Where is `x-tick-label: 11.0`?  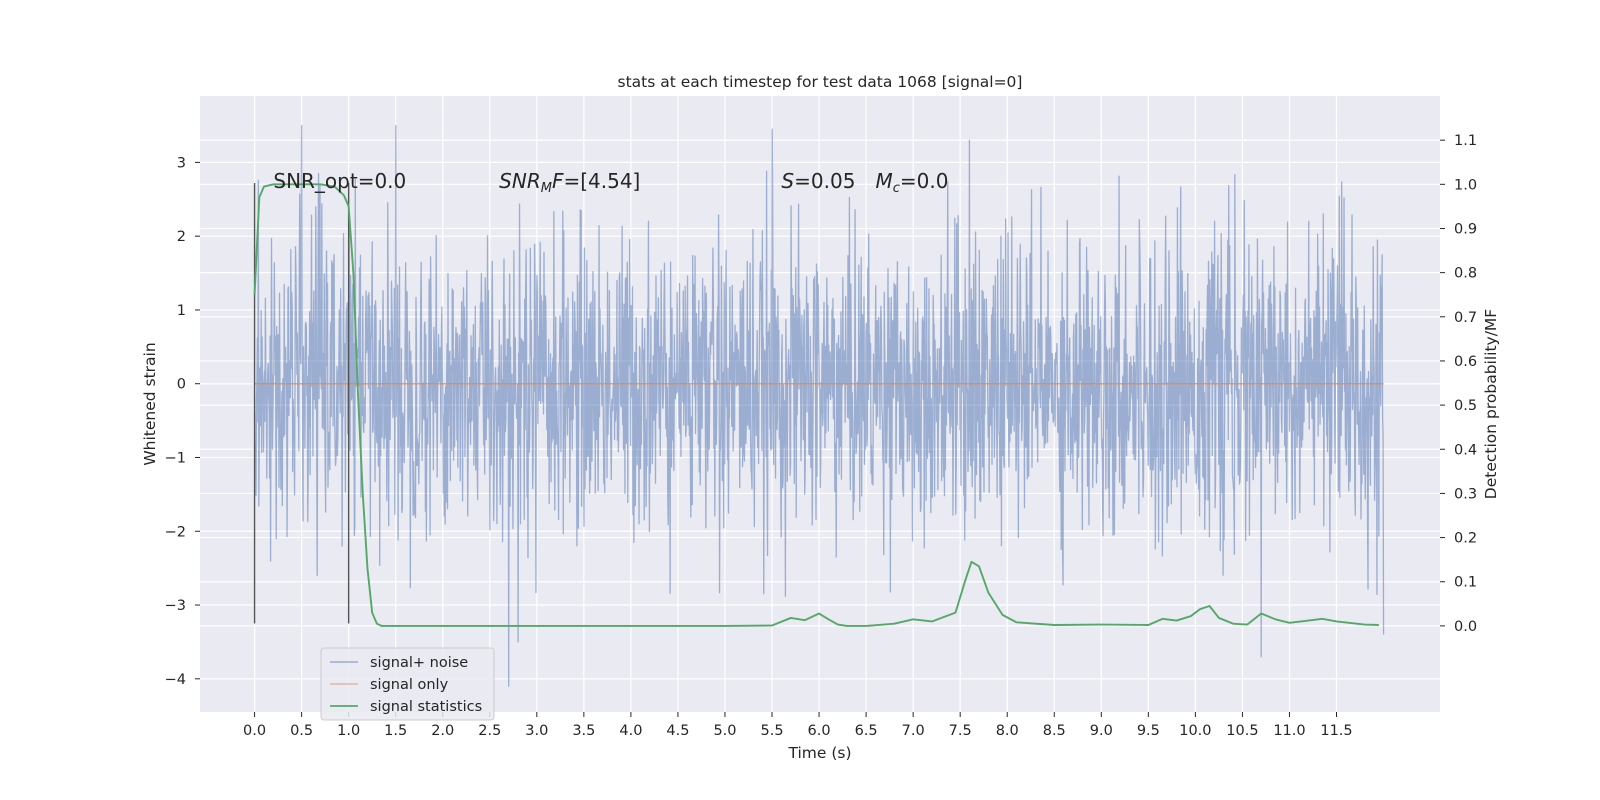 x-tick-label: 11.0 is located at coordinates (1289, 731).